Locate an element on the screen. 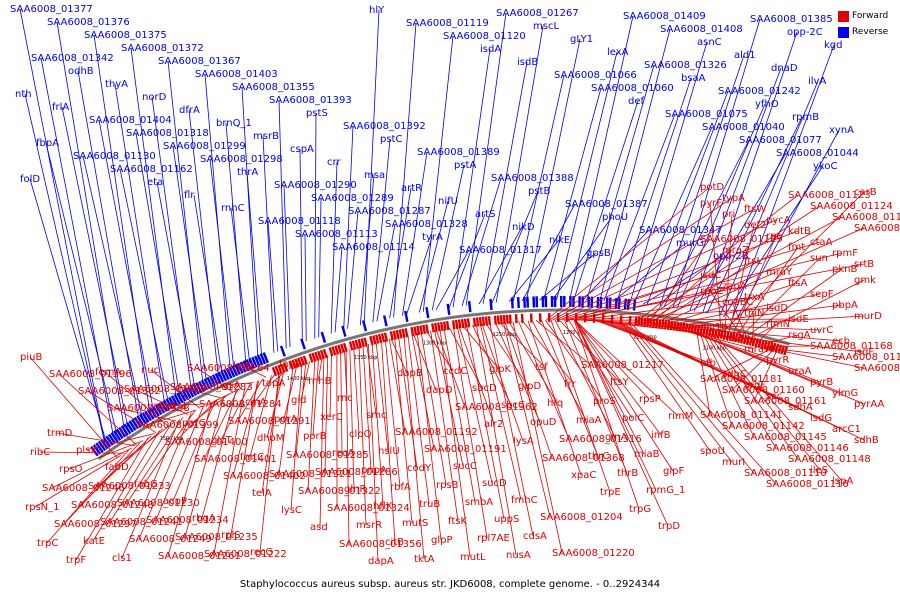  reverse-gene-label: SAA6008_01120 is located at coordinates (484, 36).